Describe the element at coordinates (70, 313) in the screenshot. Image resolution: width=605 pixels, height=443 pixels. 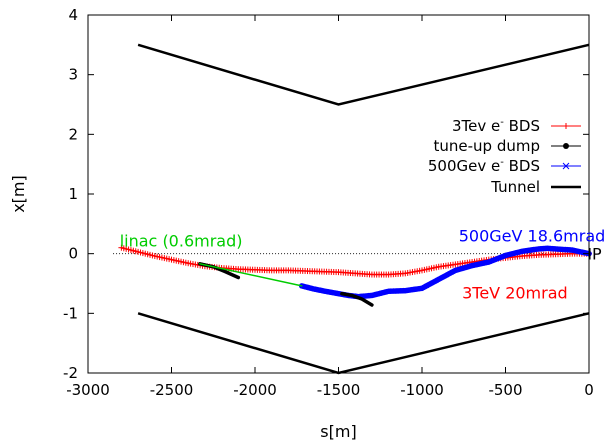
I see `y-tick-label: -1` at that location.